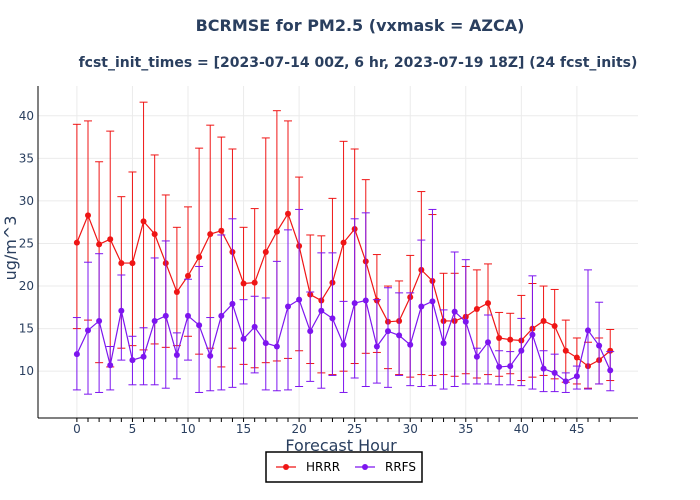 The width and height of the screenshot is (700, 500). I want to click on x-tick-label: 35, so click(465, 429).